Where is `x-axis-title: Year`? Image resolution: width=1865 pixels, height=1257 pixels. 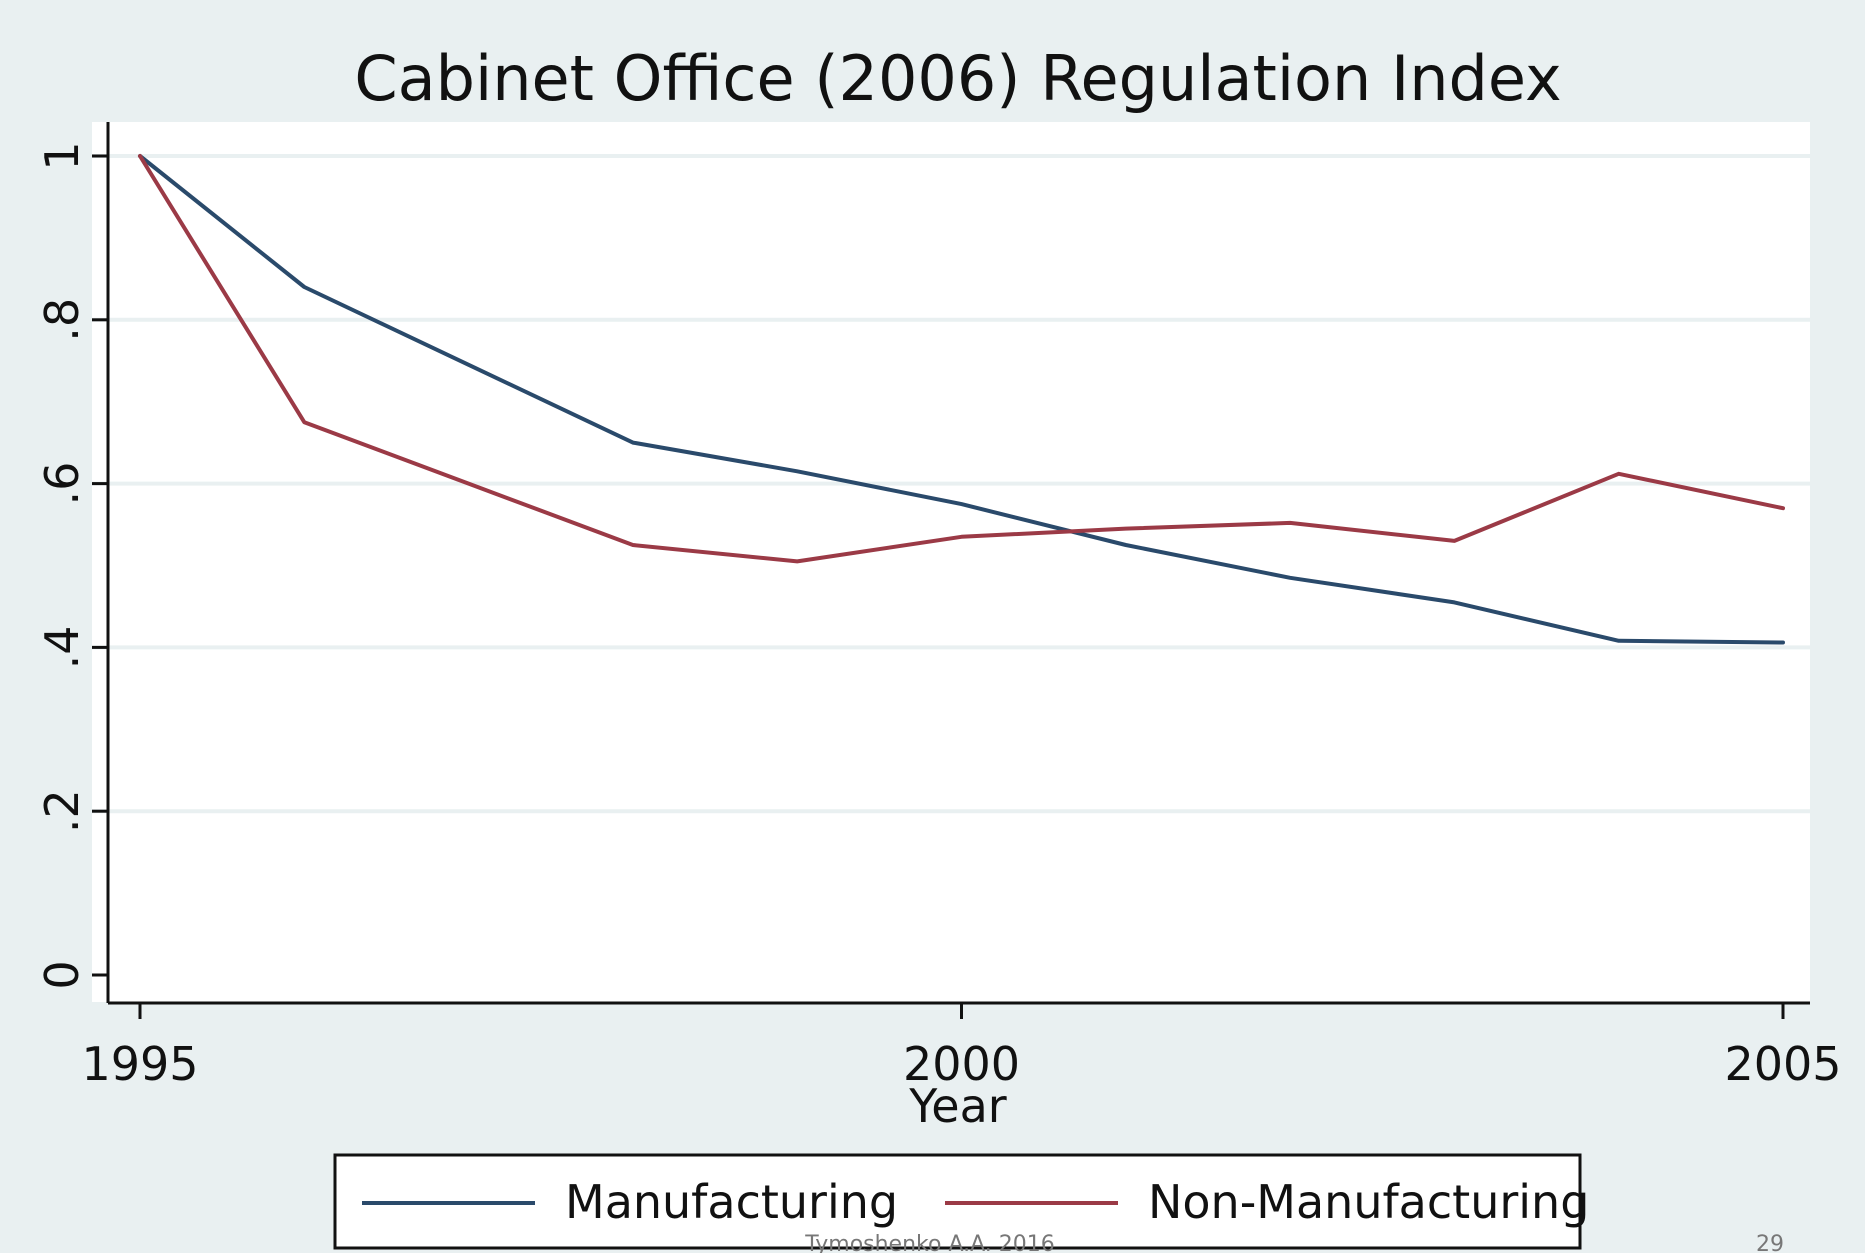
x-axis-title: Year is located at coordinates (957, 1106).